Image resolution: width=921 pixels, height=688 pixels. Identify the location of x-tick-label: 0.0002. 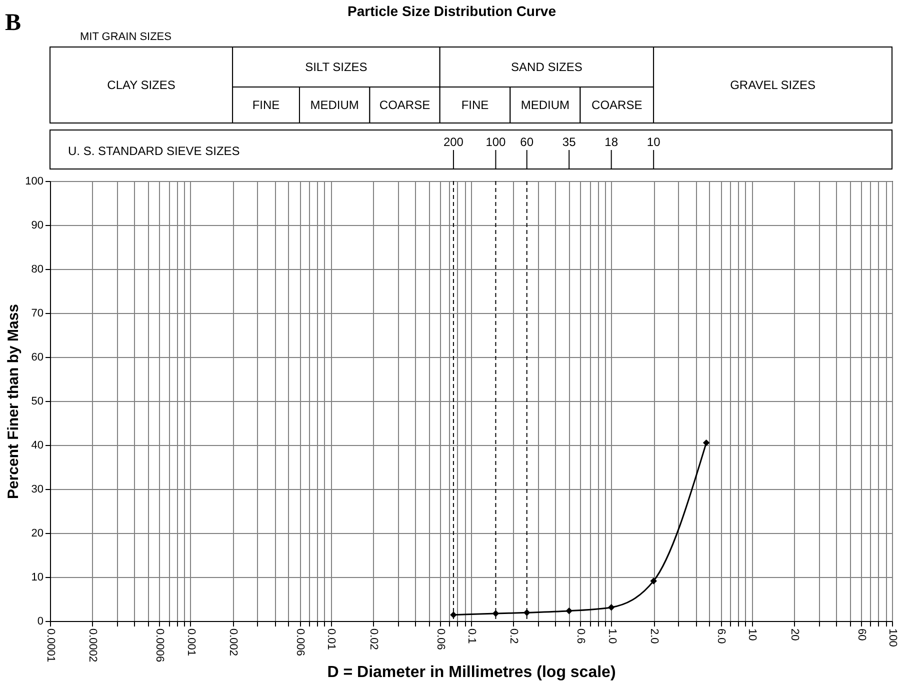
(92, 645).